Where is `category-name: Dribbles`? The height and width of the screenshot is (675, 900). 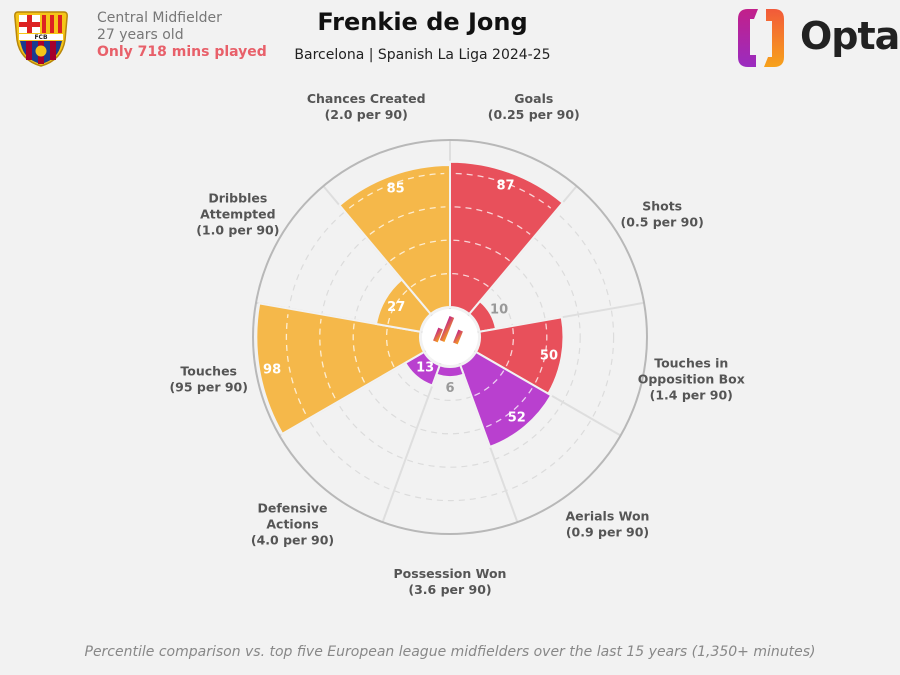
category-name: Dribbles is located at coordinates (237, 198).